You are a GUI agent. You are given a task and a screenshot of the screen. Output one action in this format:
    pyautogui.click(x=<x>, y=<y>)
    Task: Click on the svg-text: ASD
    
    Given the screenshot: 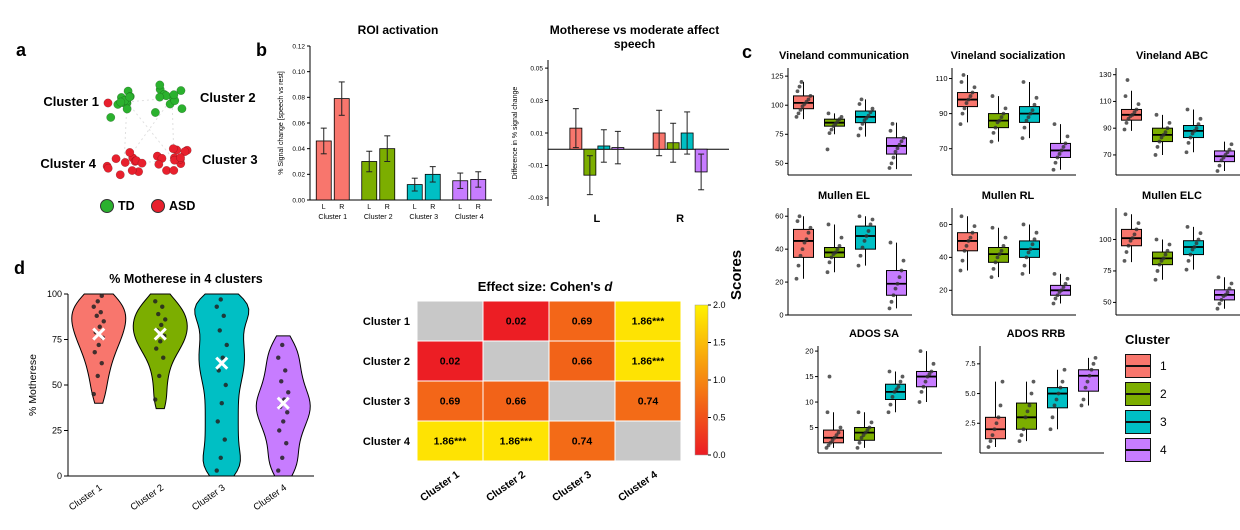 What is the action you would take?
    pyautogui.click(x=182, y=206)
    